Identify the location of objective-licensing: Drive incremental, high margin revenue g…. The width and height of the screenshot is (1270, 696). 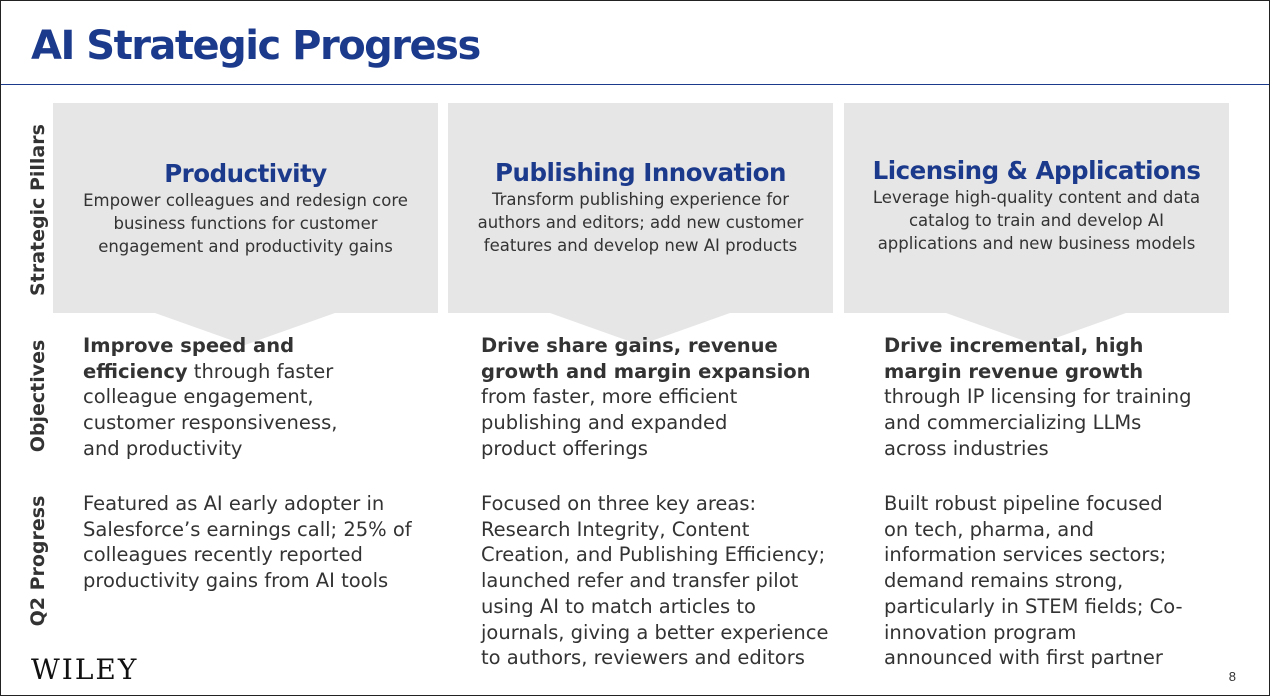
(1038, 397).